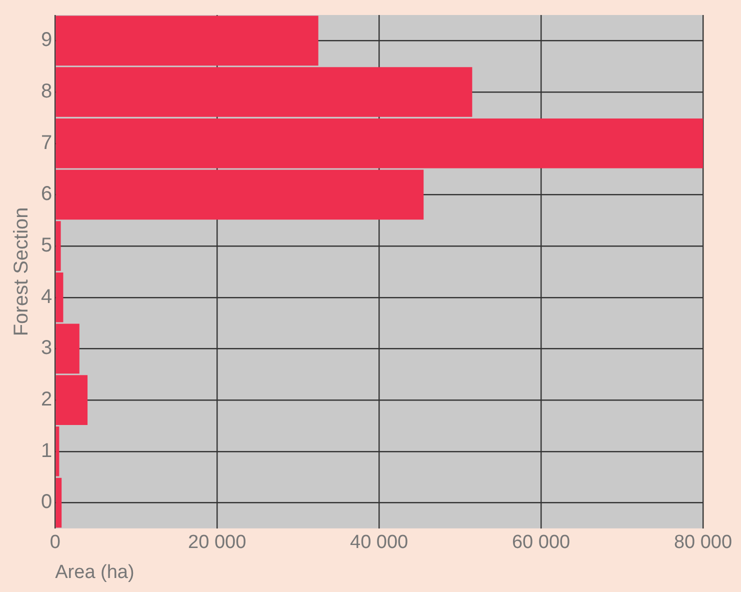 This screenshot has width=741, height=592. Describe the element at coordinates (703, 543) in the screenshot. I see `x-tick-label: 80 000` at that location.